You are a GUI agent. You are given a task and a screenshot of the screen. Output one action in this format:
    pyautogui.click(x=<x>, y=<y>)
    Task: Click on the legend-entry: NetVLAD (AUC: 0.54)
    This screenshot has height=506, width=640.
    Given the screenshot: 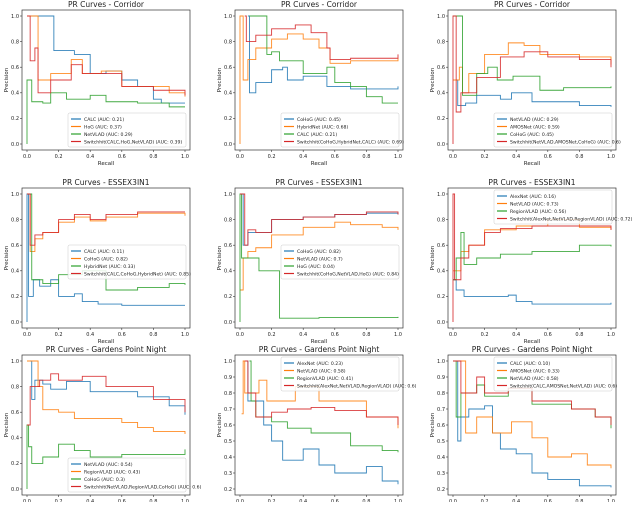 What is the action you would take?
    pyautogui.click(x=108, y=465)
    